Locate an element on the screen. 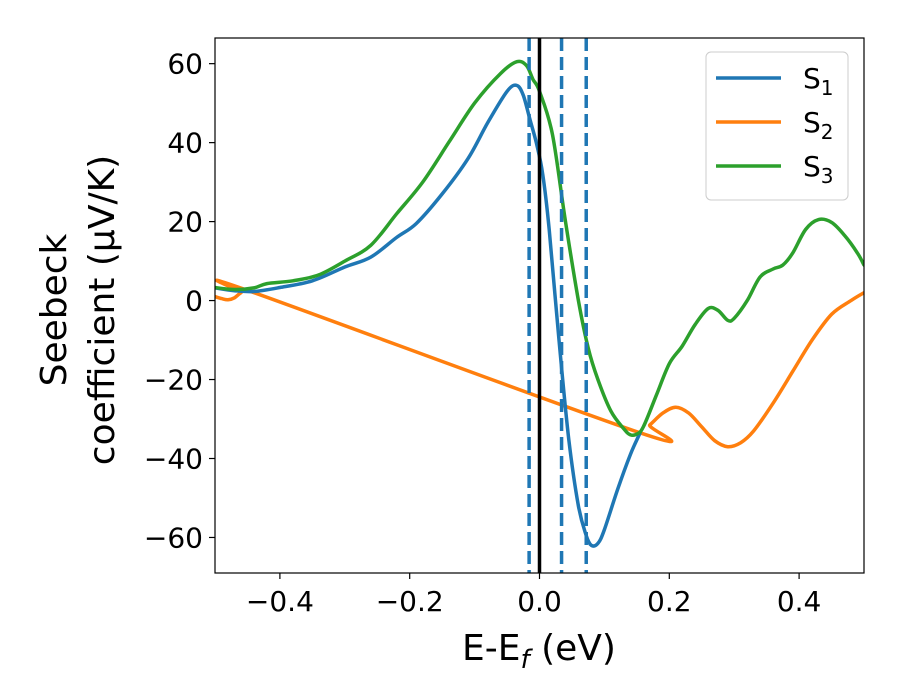 Image resolution: width=900 pixels, height=700 pixels. y-tick-label: 40 is located at coordinates (185, 143).